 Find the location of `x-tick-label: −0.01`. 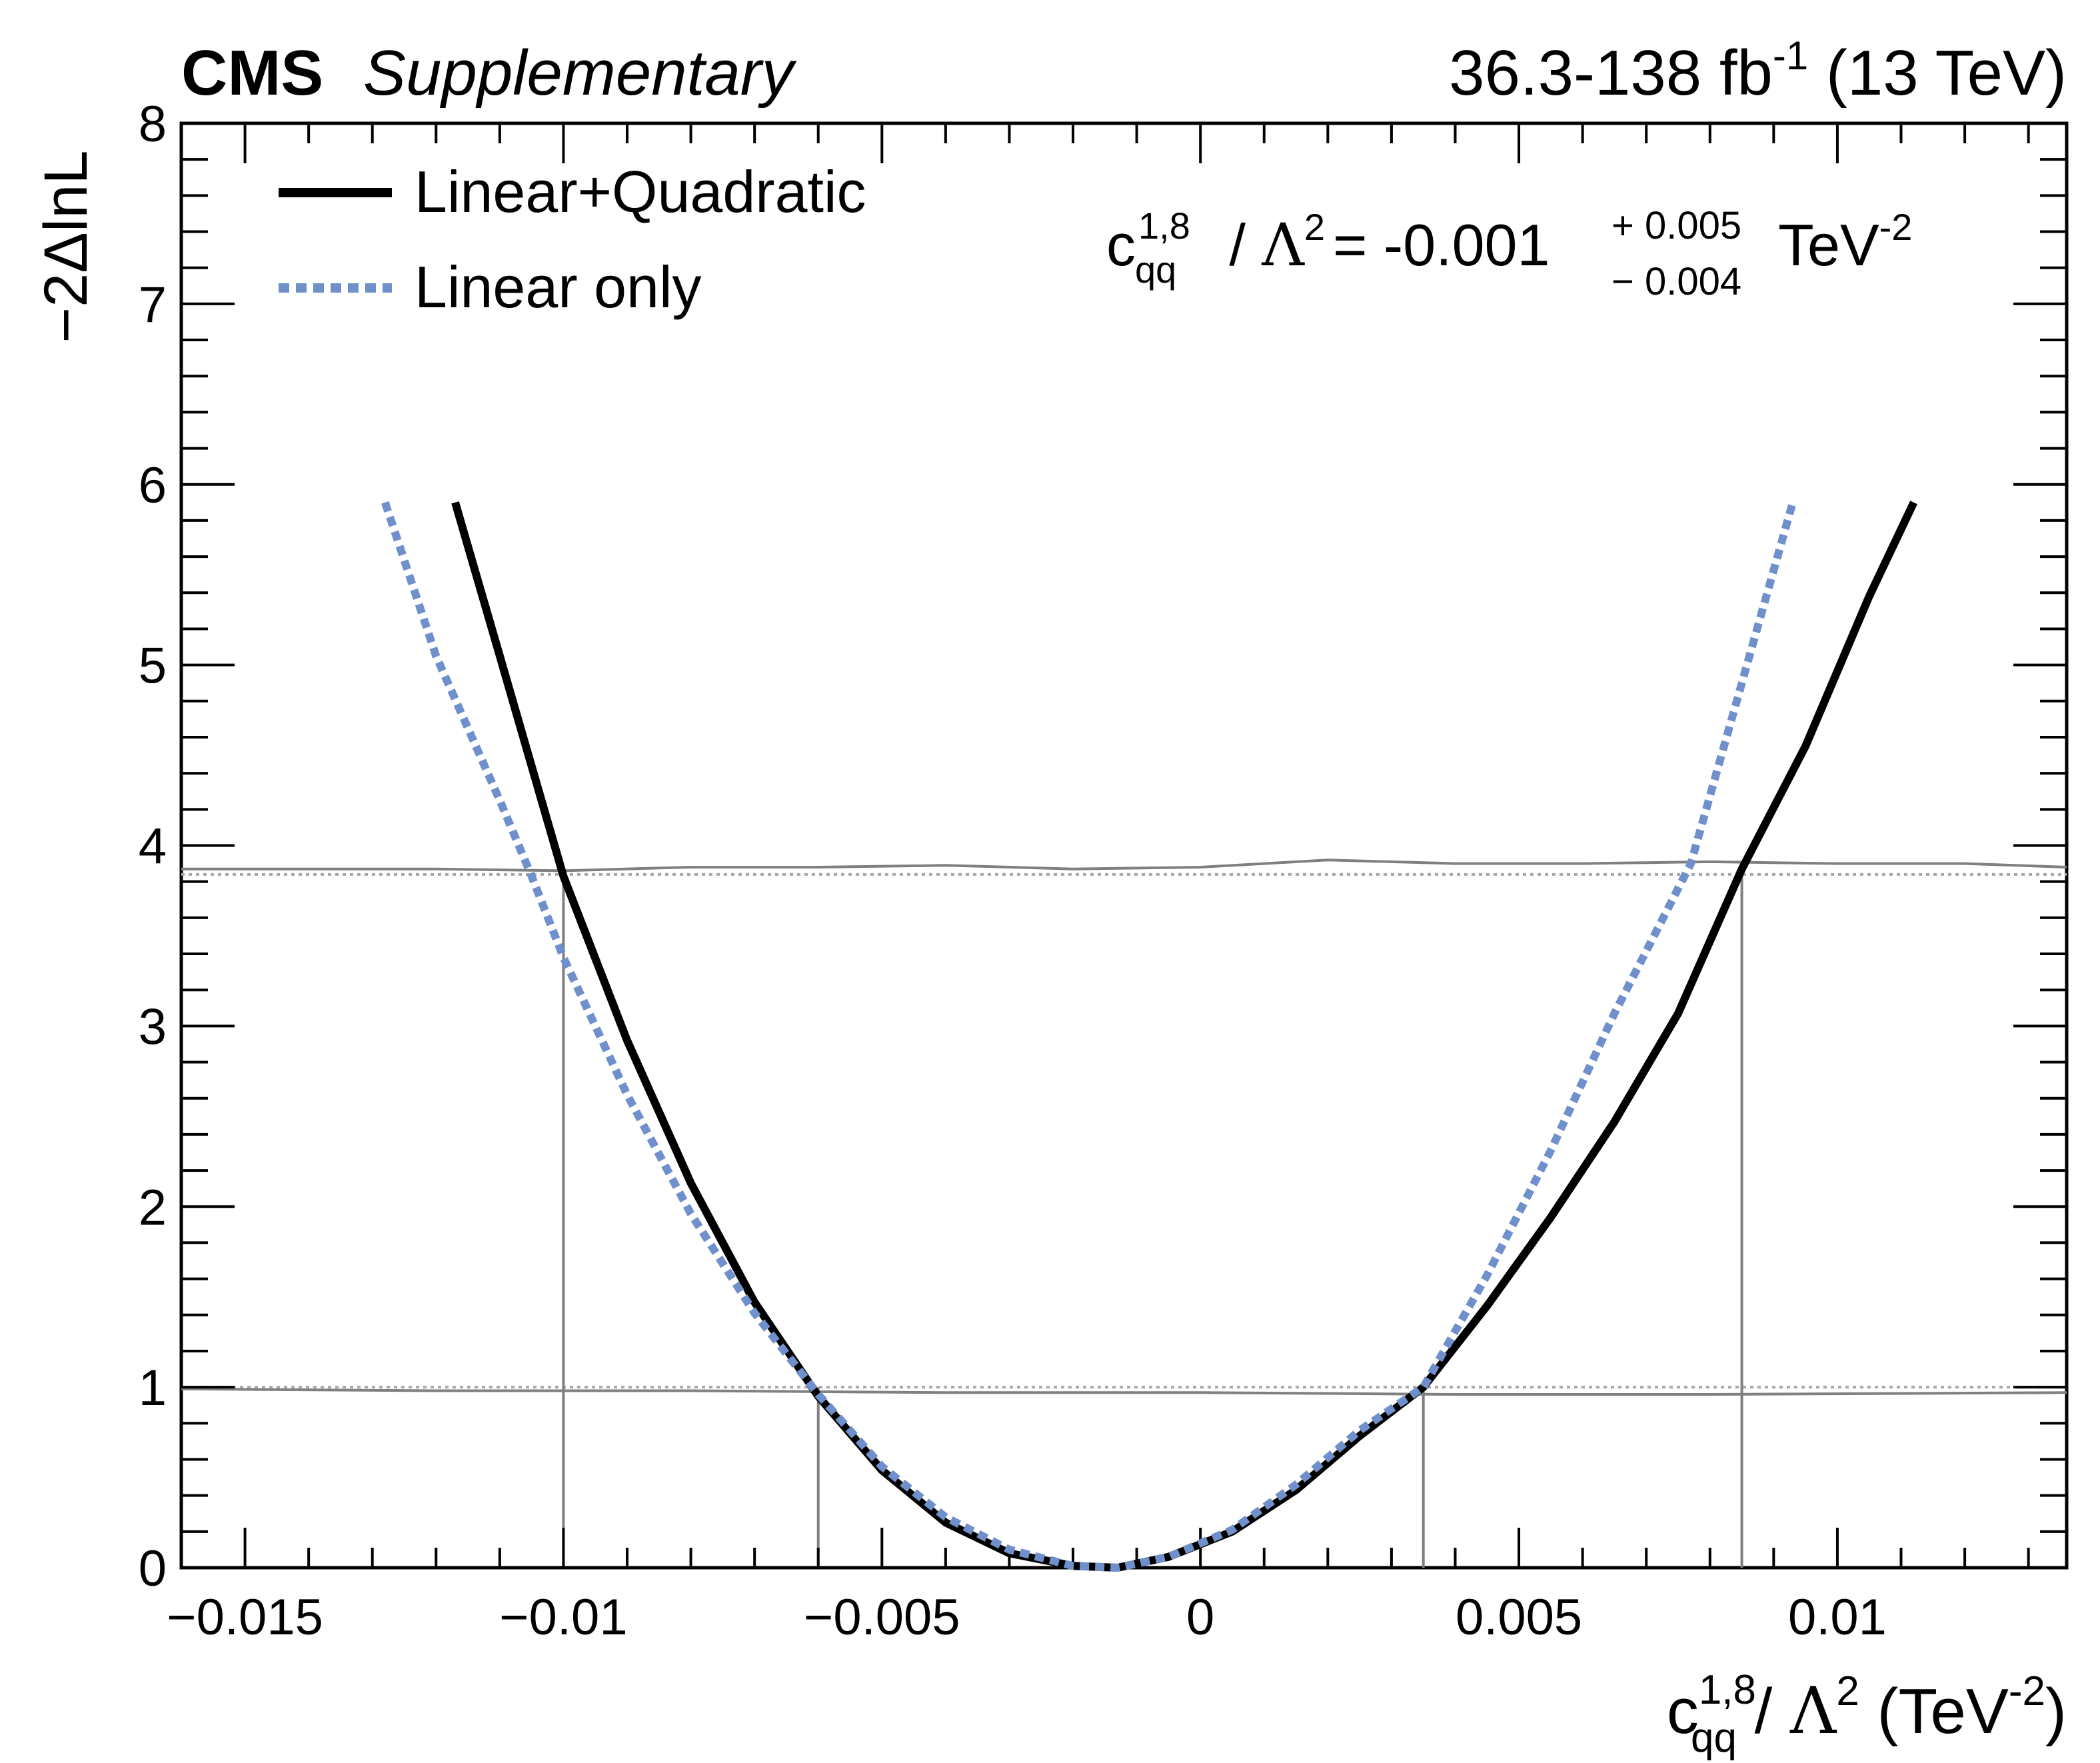

x-tick-label: −0.01 is located at coordinates (563, 1617).